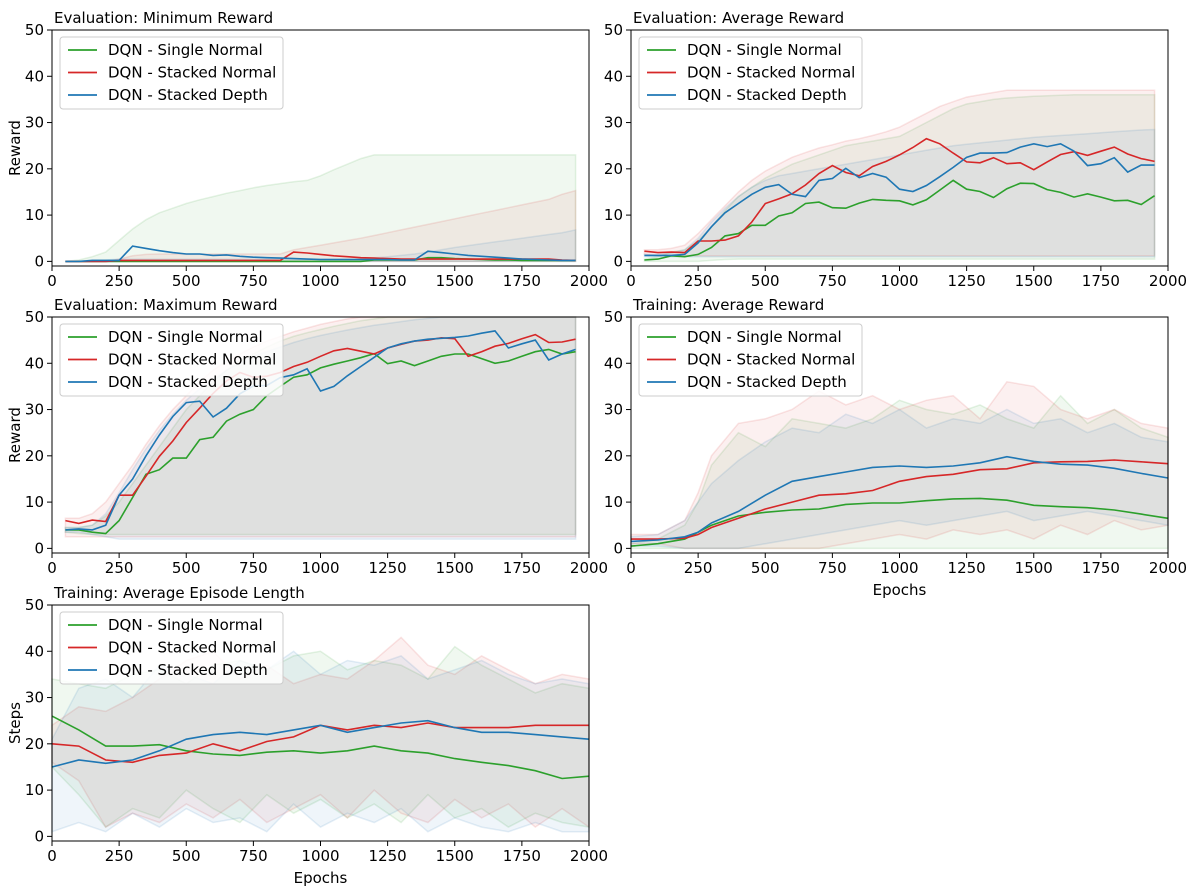 The width and height of the screenshot is (1190, 896). What do you see at coordinates (179, 593) in the screenshot?
I see `panel-title: Training: Average Episode Length` at bounding box center [179, 593].